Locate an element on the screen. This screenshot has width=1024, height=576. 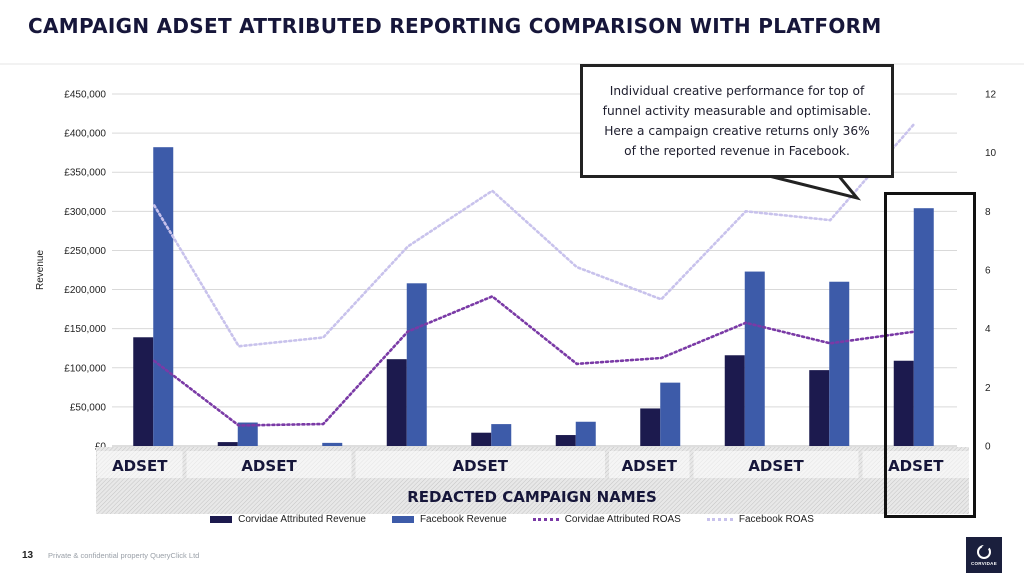
highlight-box is located at coordinates (930, 355).